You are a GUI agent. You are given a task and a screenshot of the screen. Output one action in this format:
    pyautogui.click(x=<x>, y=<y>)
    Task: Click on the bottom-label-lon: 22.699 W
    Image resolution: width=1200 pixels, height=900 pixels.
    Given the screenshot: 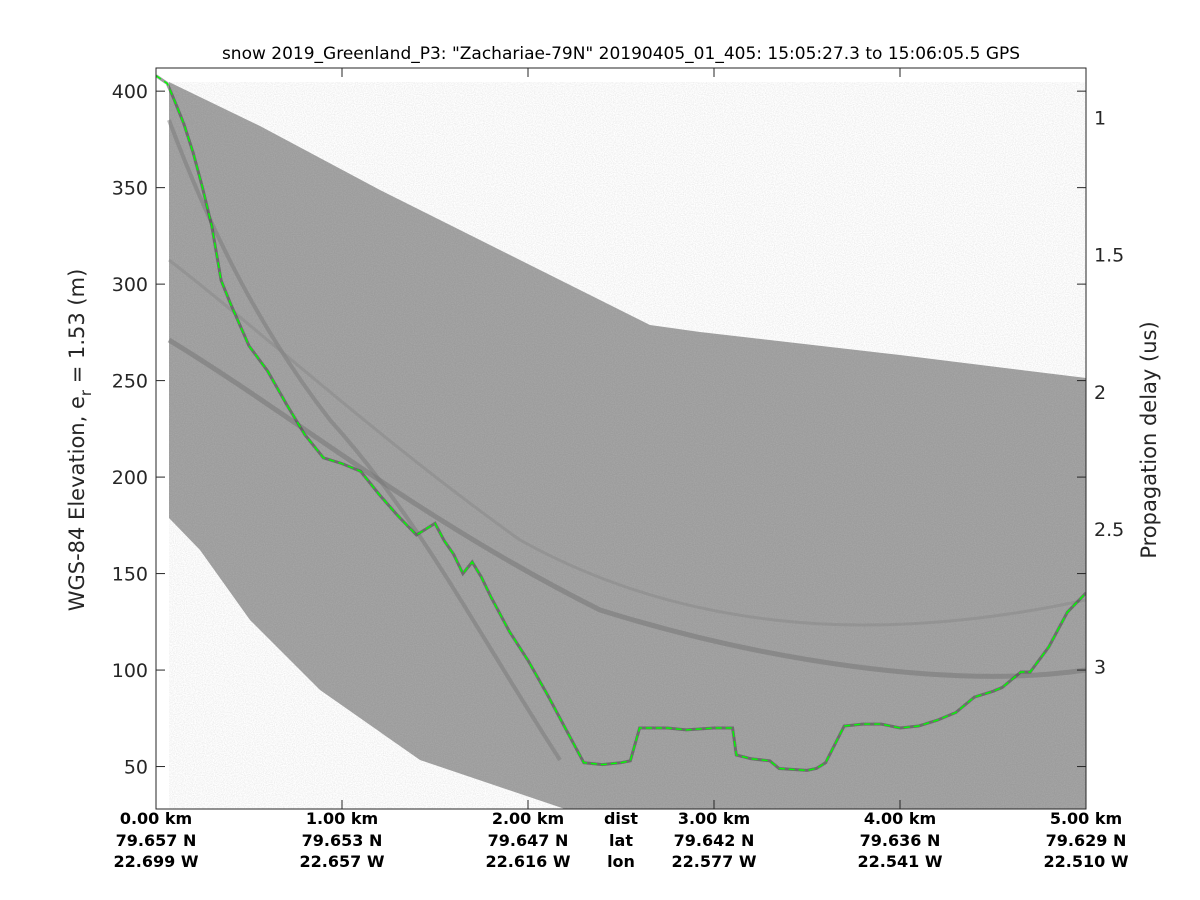 What is the action you would take?
    pyautogui.click(x=156, y=861)
    